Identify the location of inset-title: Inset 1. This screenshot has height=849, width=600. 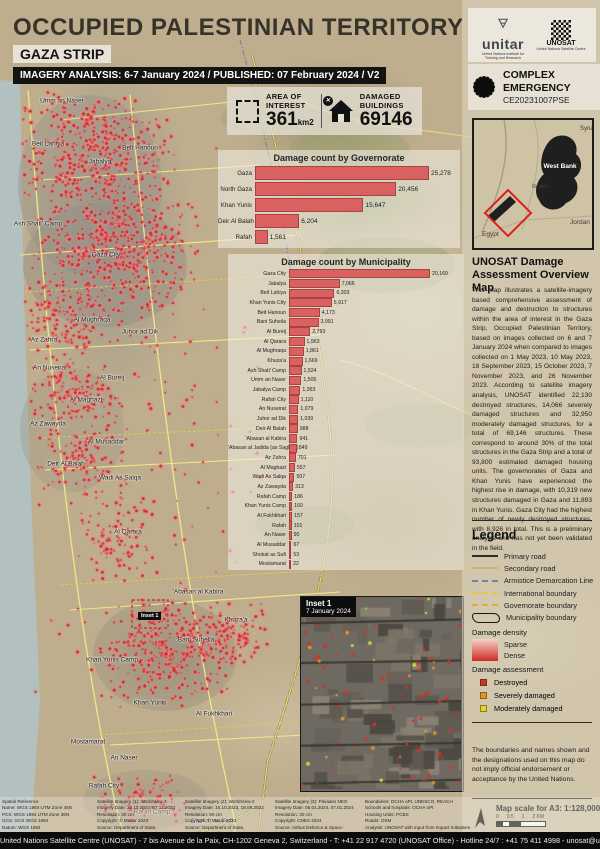
(319, 603).